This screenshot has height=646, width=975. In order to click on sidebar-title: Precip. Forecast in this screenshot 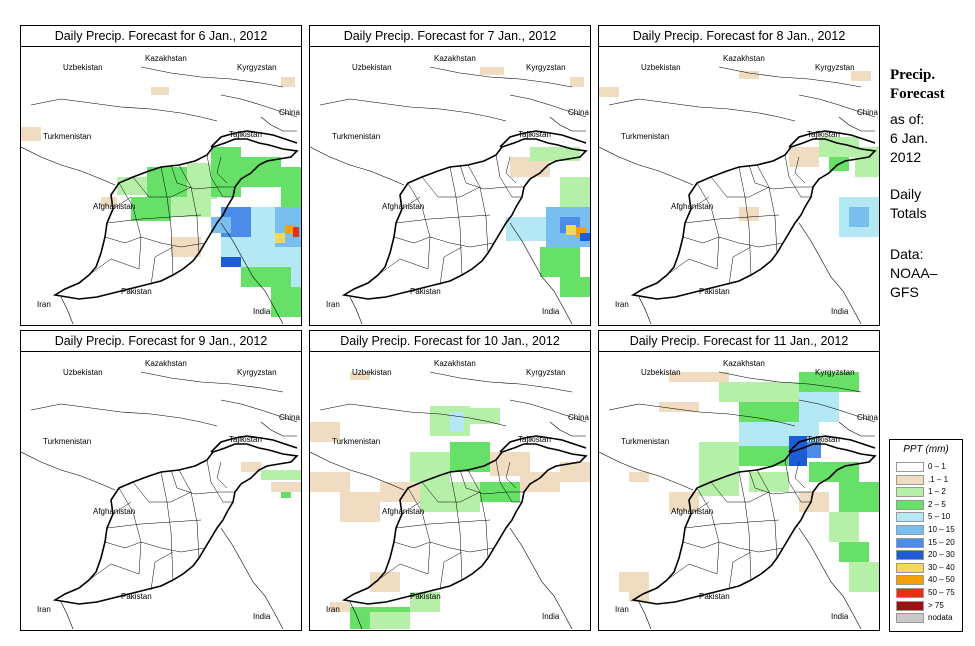, I will do `click(917, 85)`.